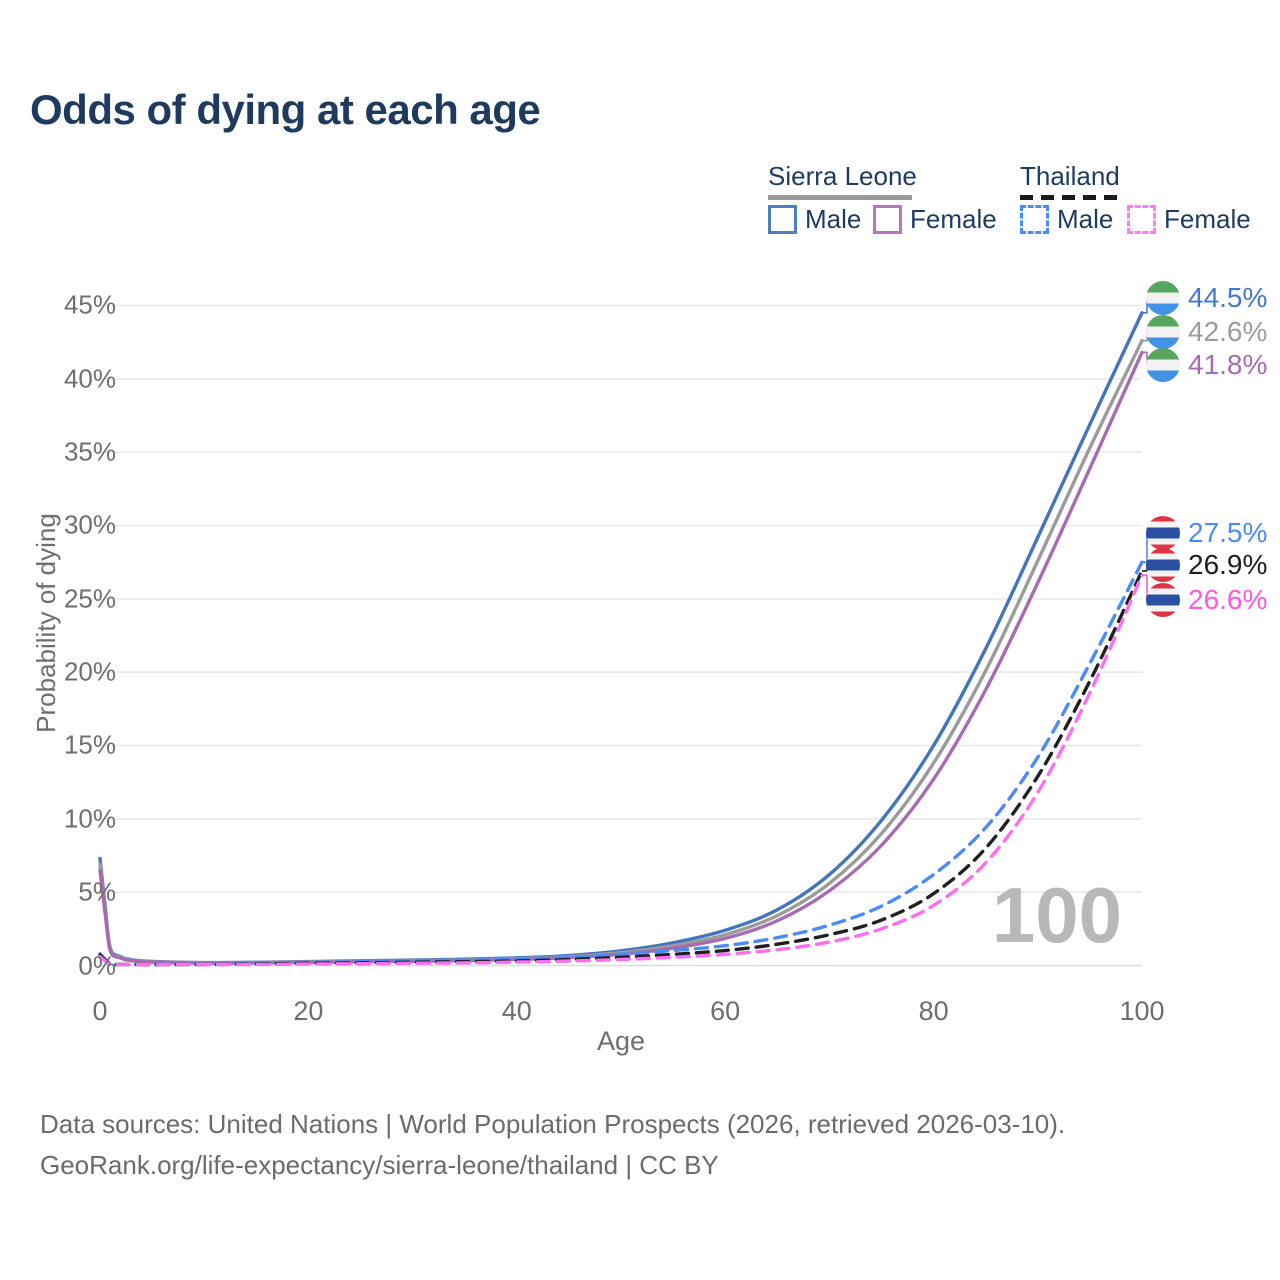 Image resolution: width=1280 pixels, height=1280 pixels. I want to click on thailand-male-swatch-icon, so click(1034, 219).